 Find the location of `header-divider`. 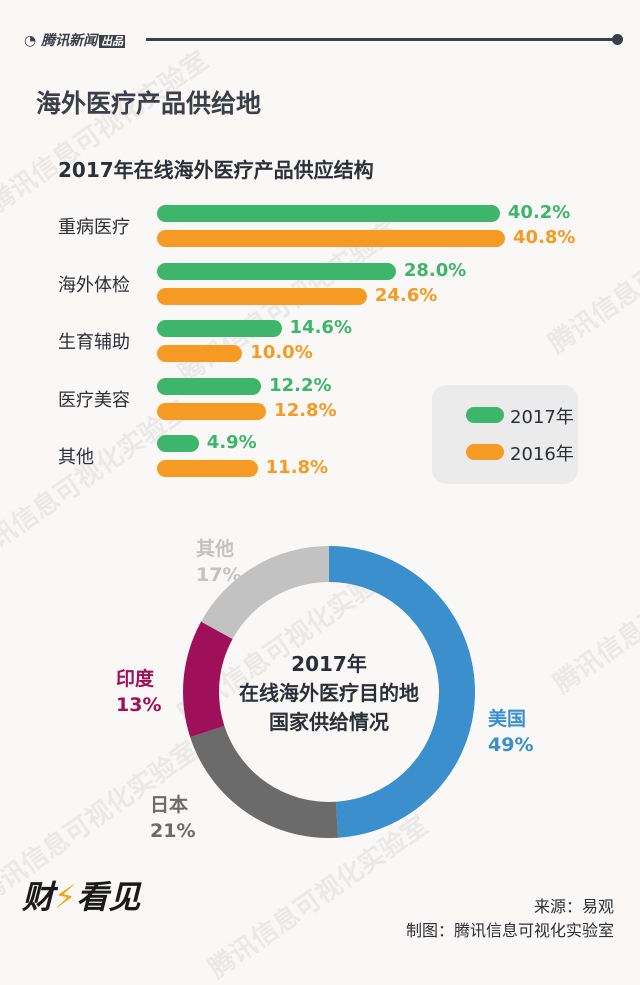

header-divider is located at coordinates (381, 39).